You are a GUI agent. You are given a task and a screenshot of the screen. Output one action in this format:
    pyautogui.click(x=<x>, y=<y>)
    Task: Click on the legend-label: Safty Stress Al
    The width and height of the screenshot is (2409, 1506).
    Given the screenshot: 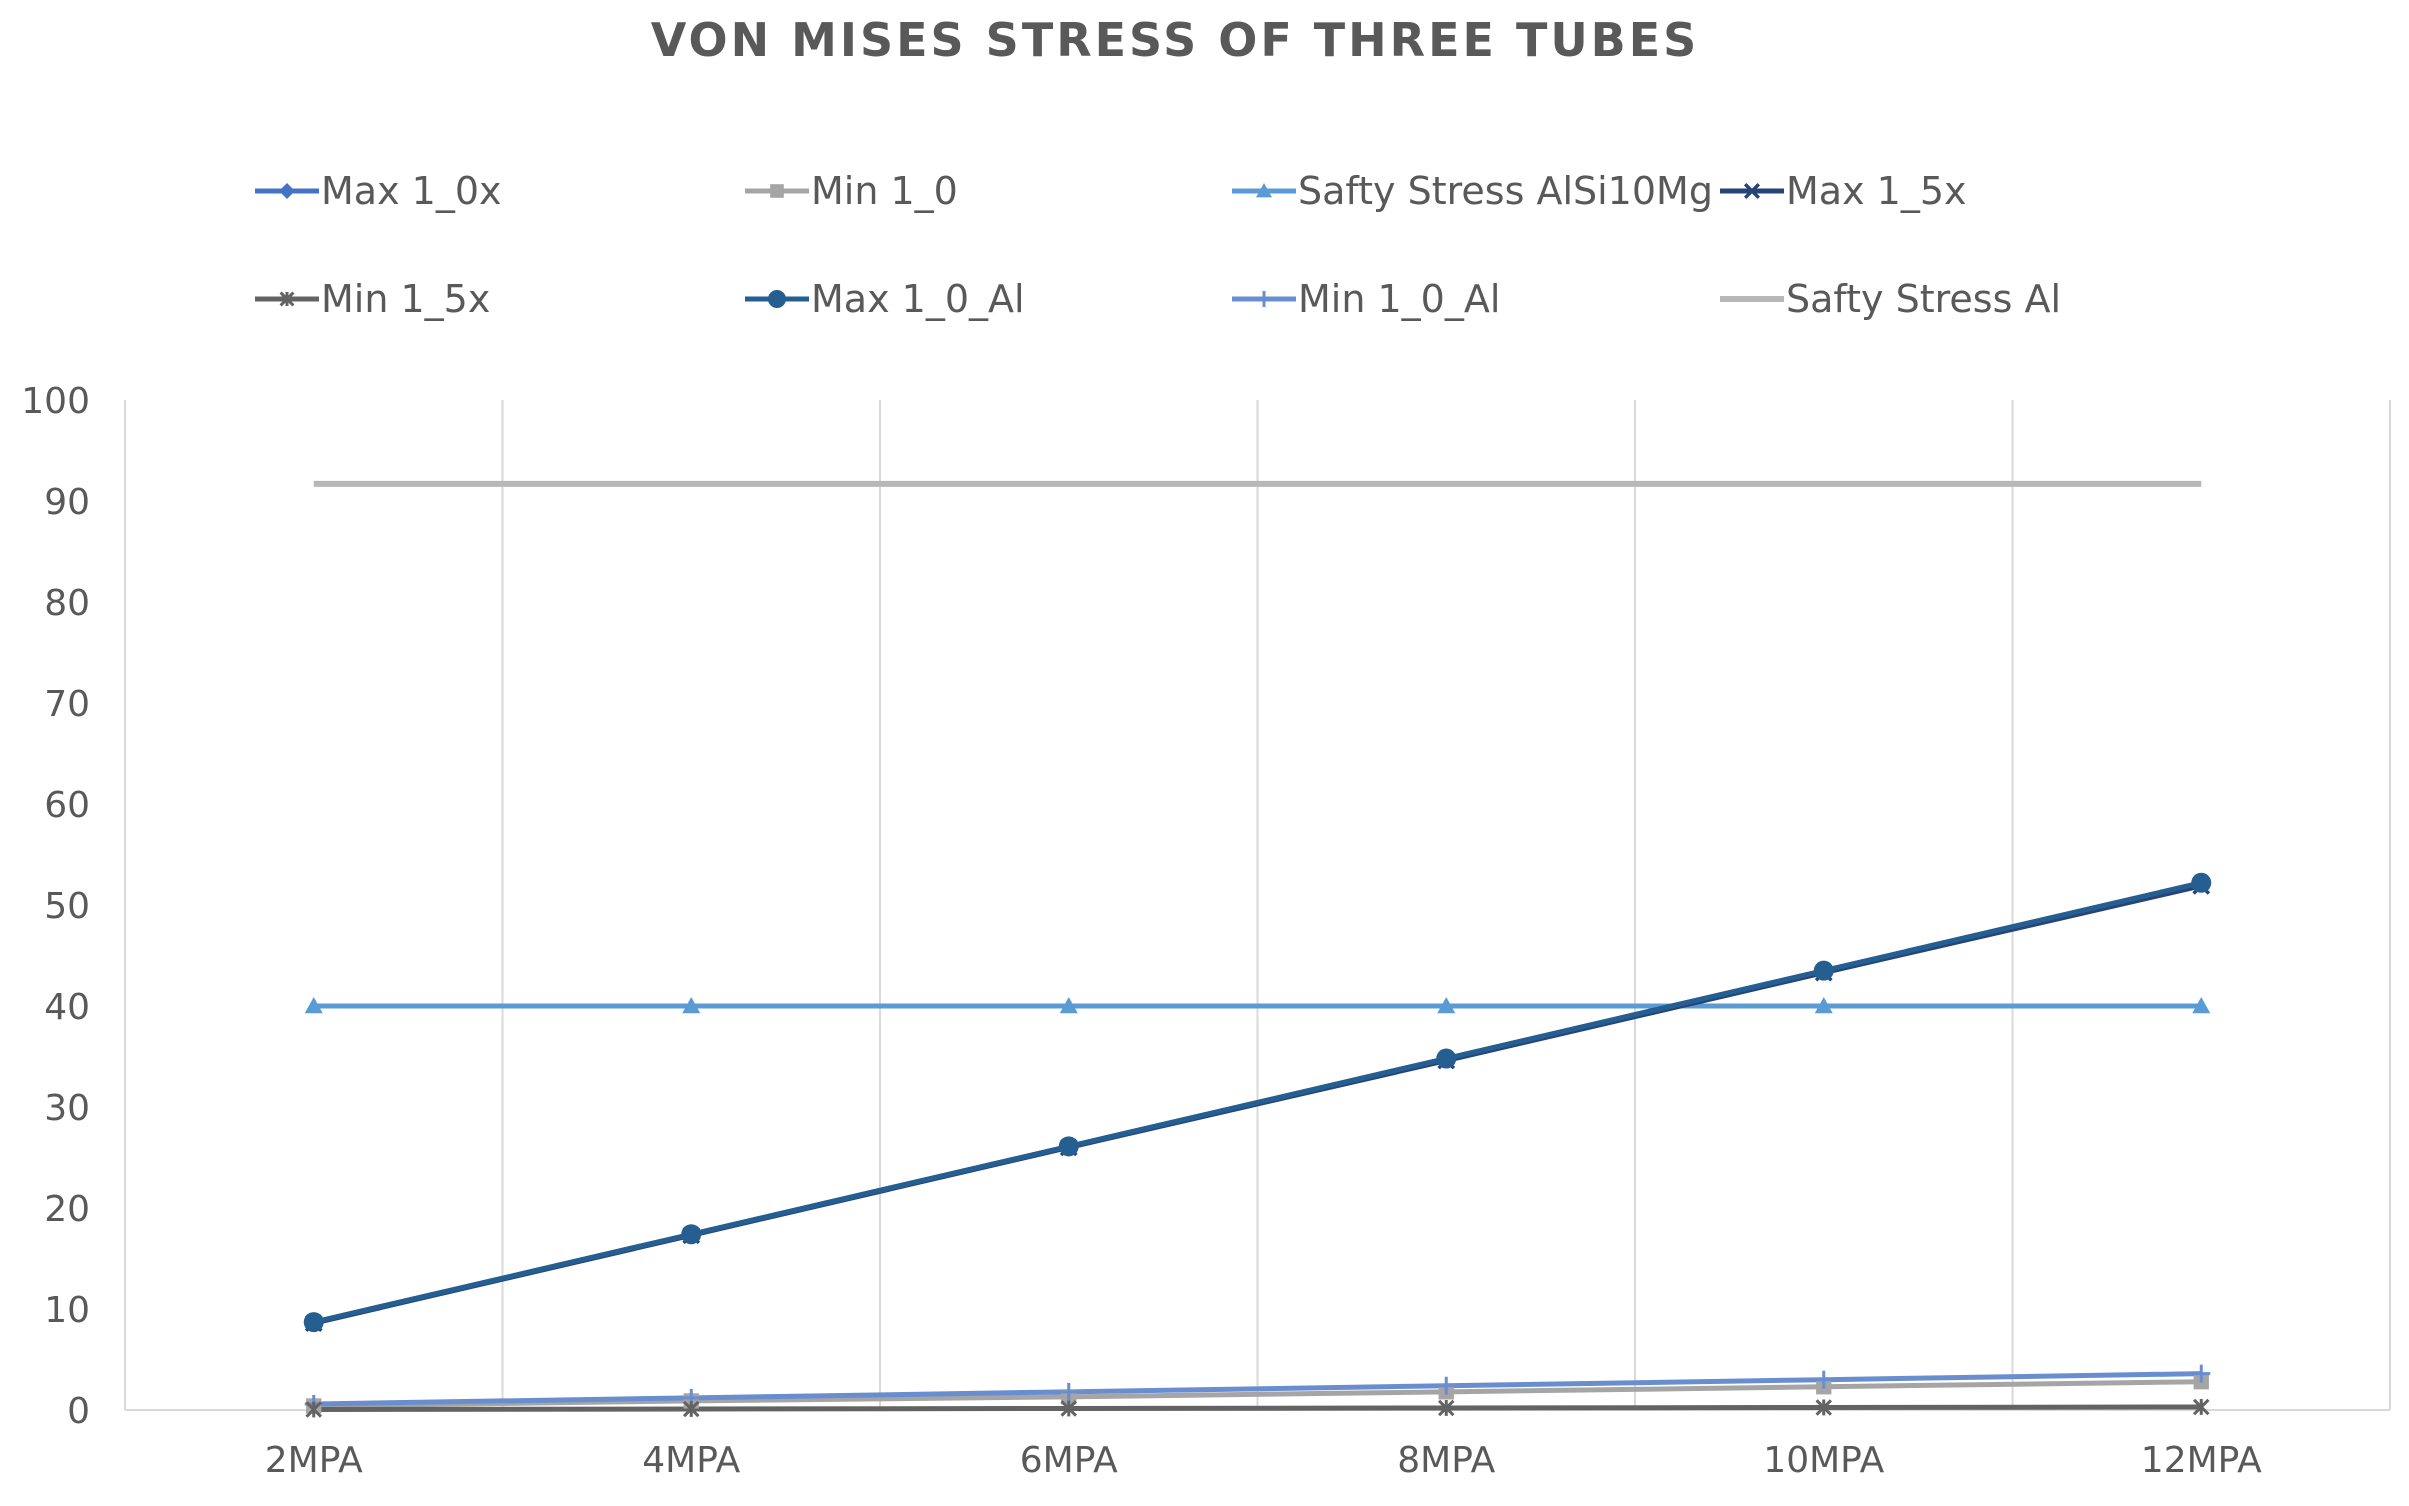 What is the action you would take?
    pyautogui.click(x=1923, y=299)
    